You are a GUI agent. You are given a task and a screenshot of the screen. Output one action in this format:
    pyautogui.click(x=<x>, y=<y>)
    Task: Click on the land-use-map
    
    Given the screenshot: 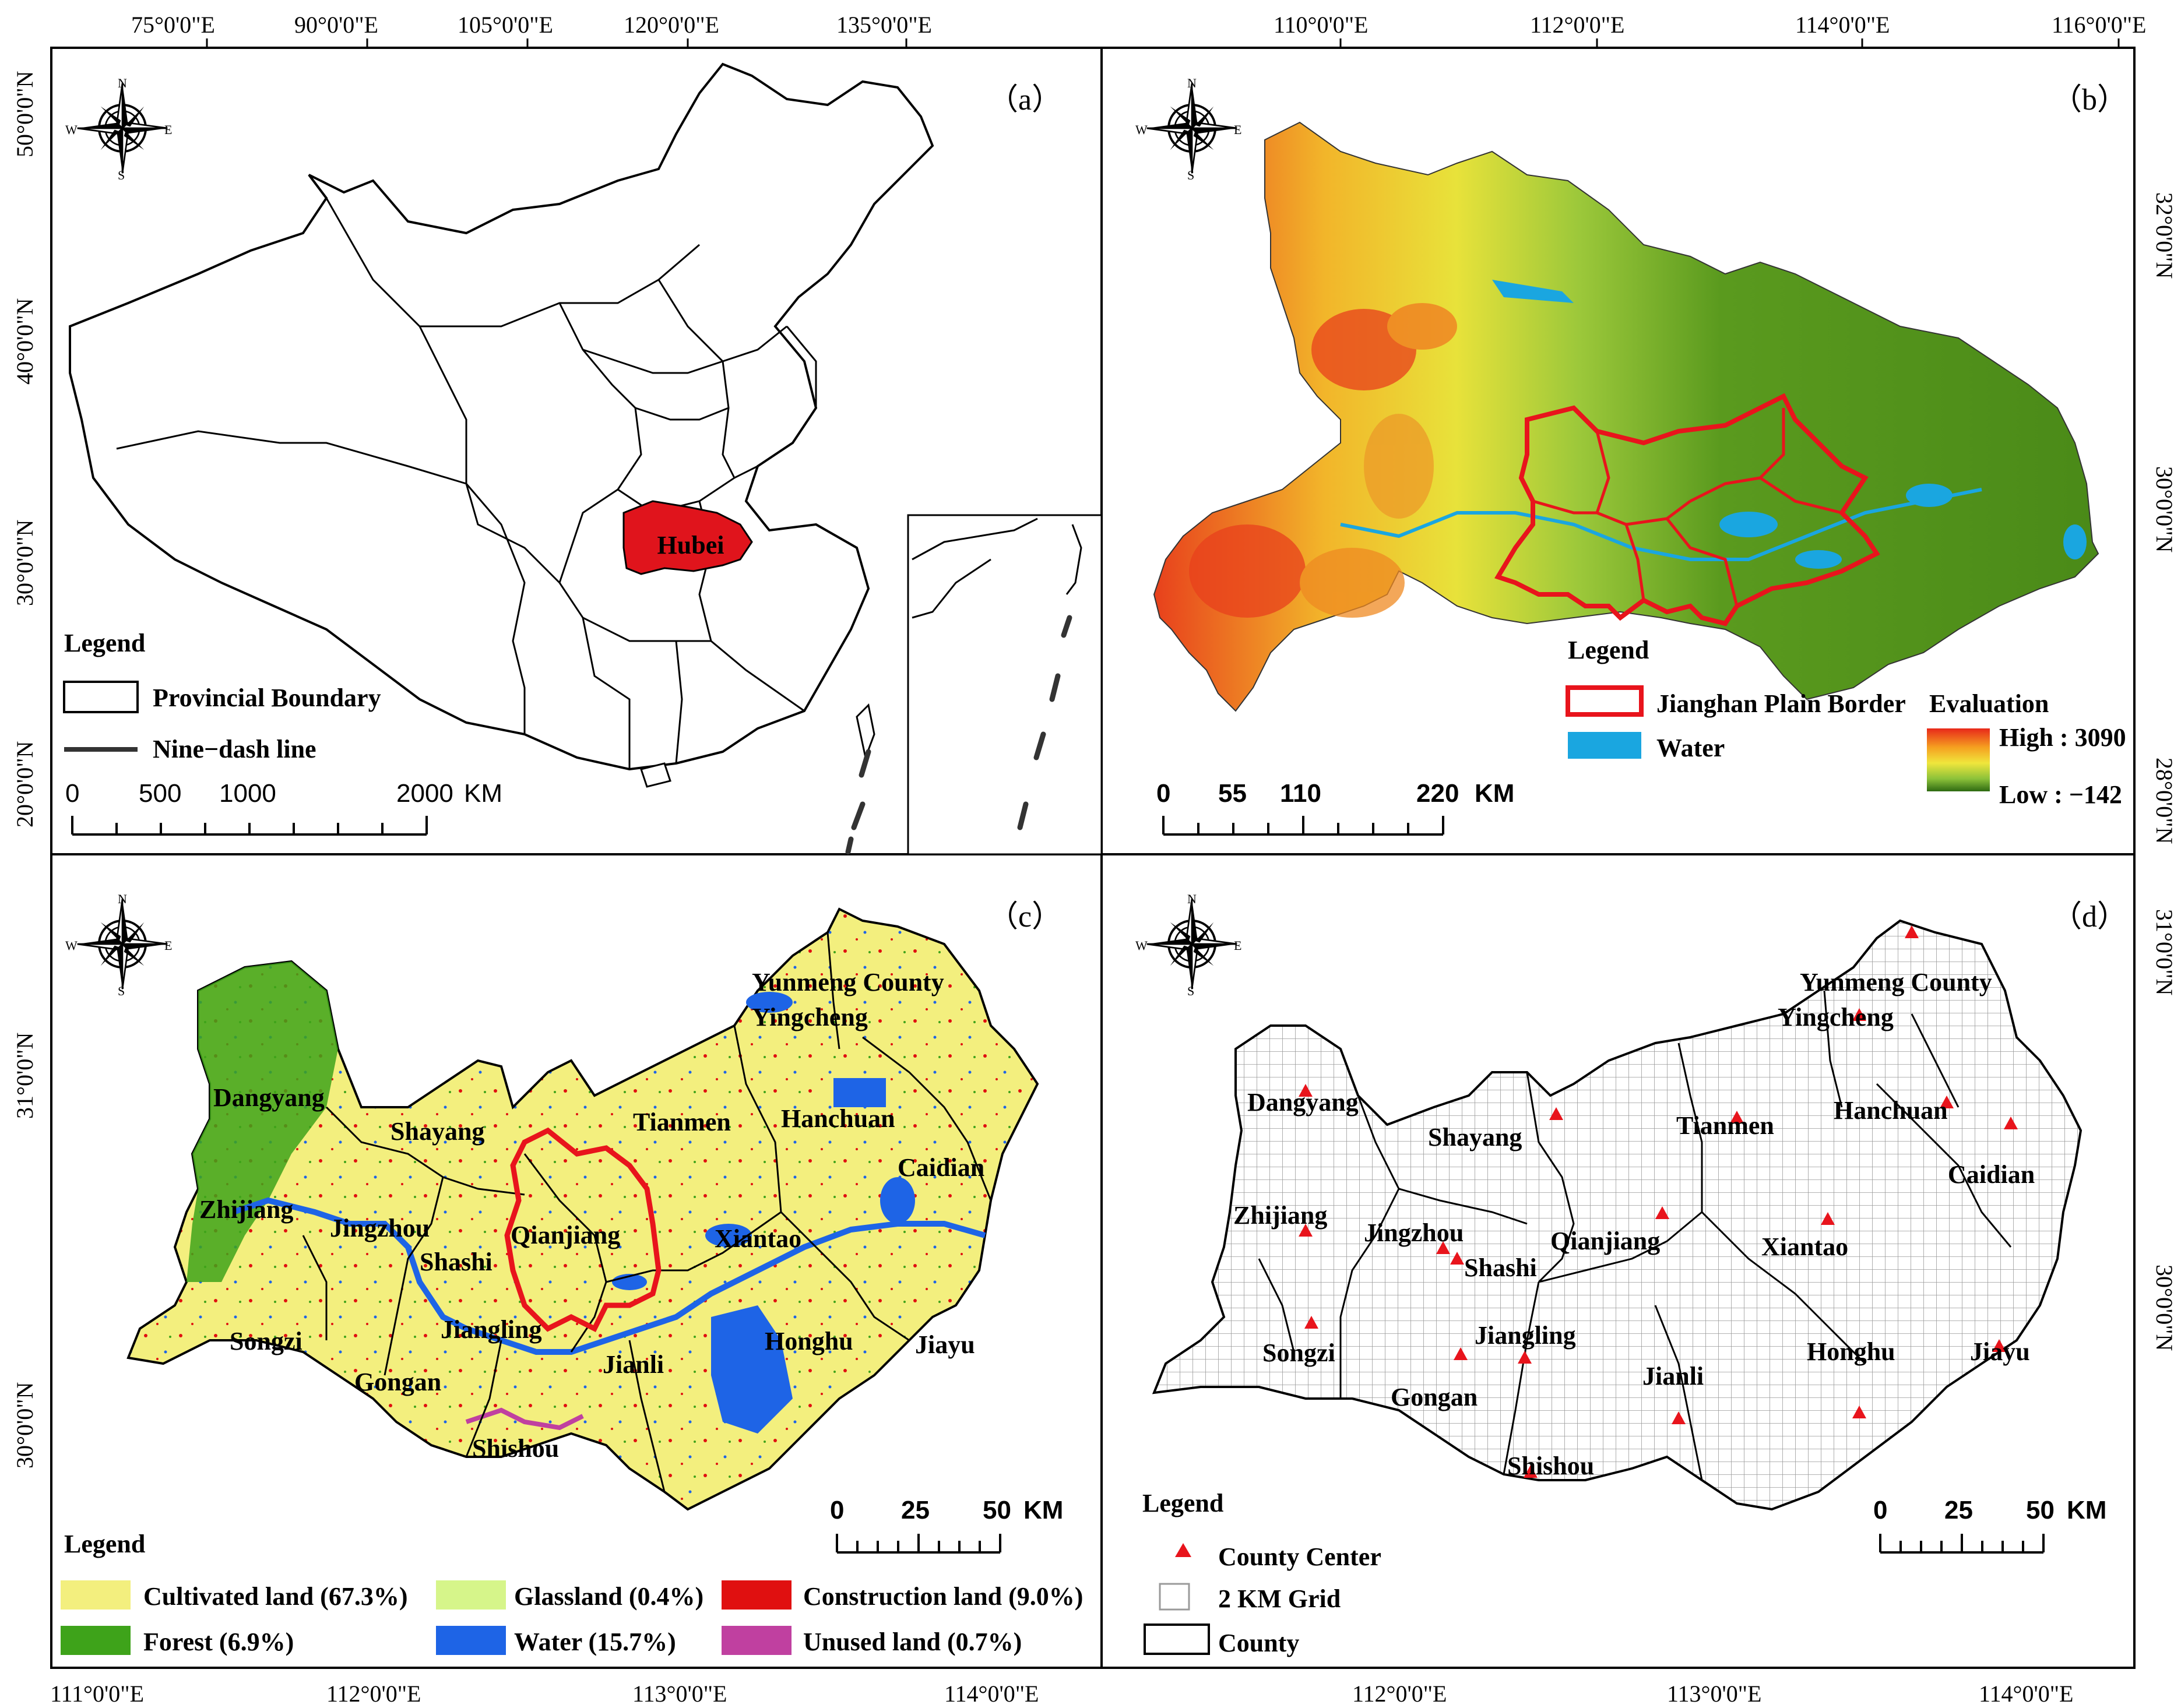 What is the action you would take?
    pyautogui.click(x=582, y=1209)
    